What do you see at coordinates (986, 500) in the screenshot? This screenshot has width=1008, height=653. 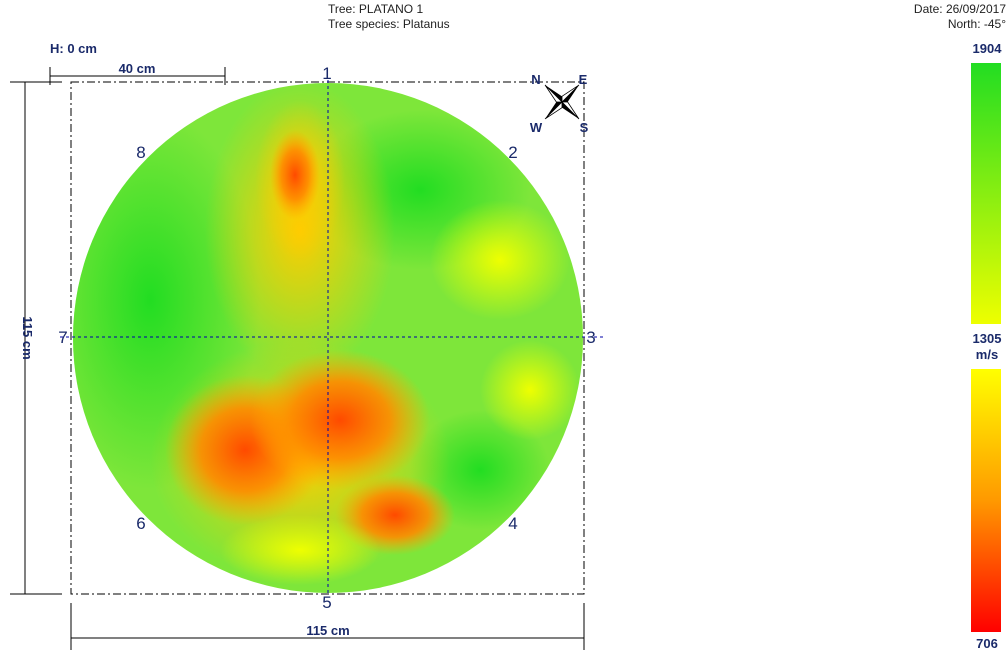 I see `legend-bar-lower` at bounding box center [986, 500].